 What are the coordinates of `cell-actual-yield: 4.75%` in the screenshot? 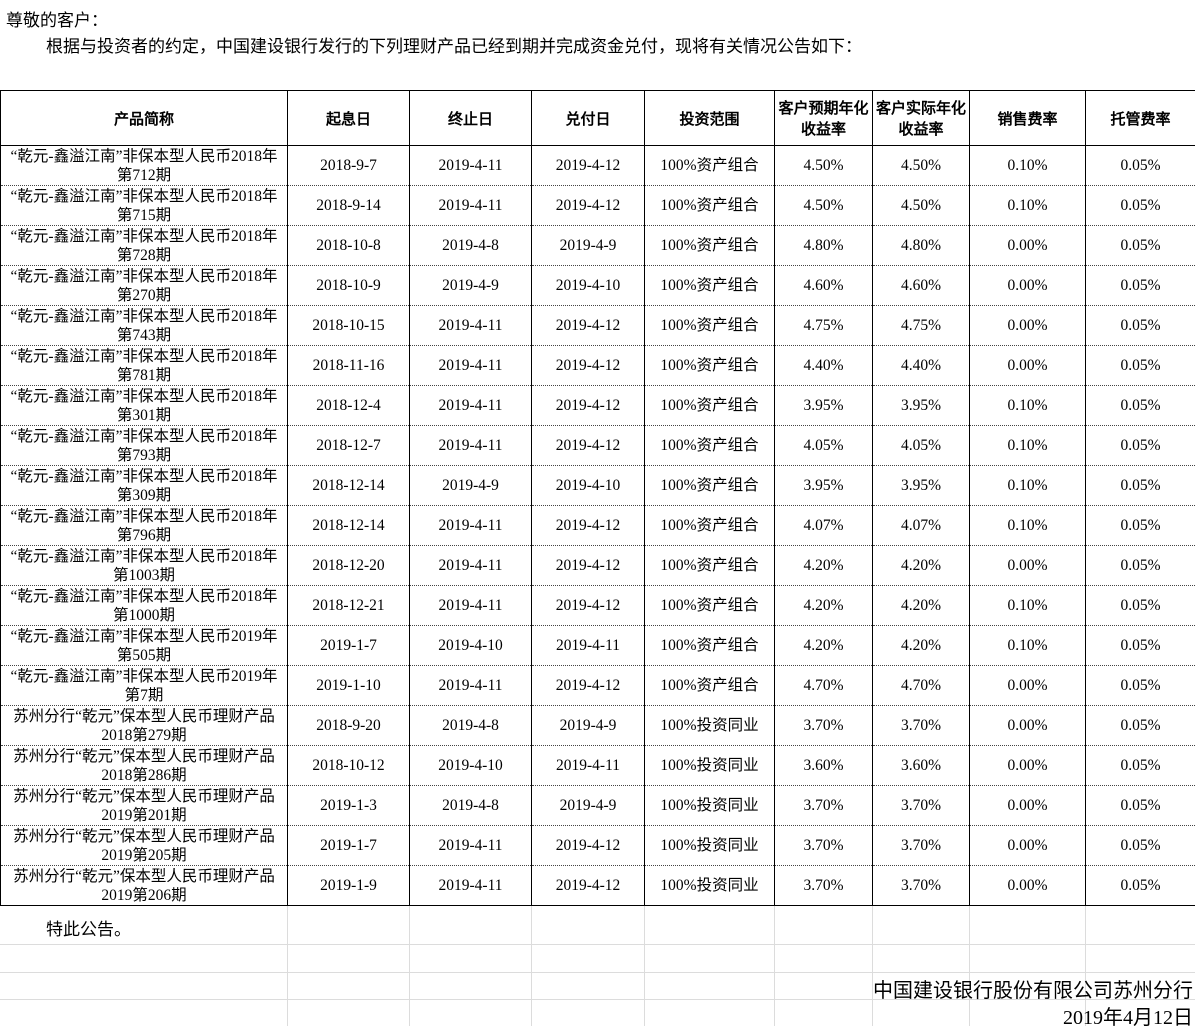 It's located at (921, 325).